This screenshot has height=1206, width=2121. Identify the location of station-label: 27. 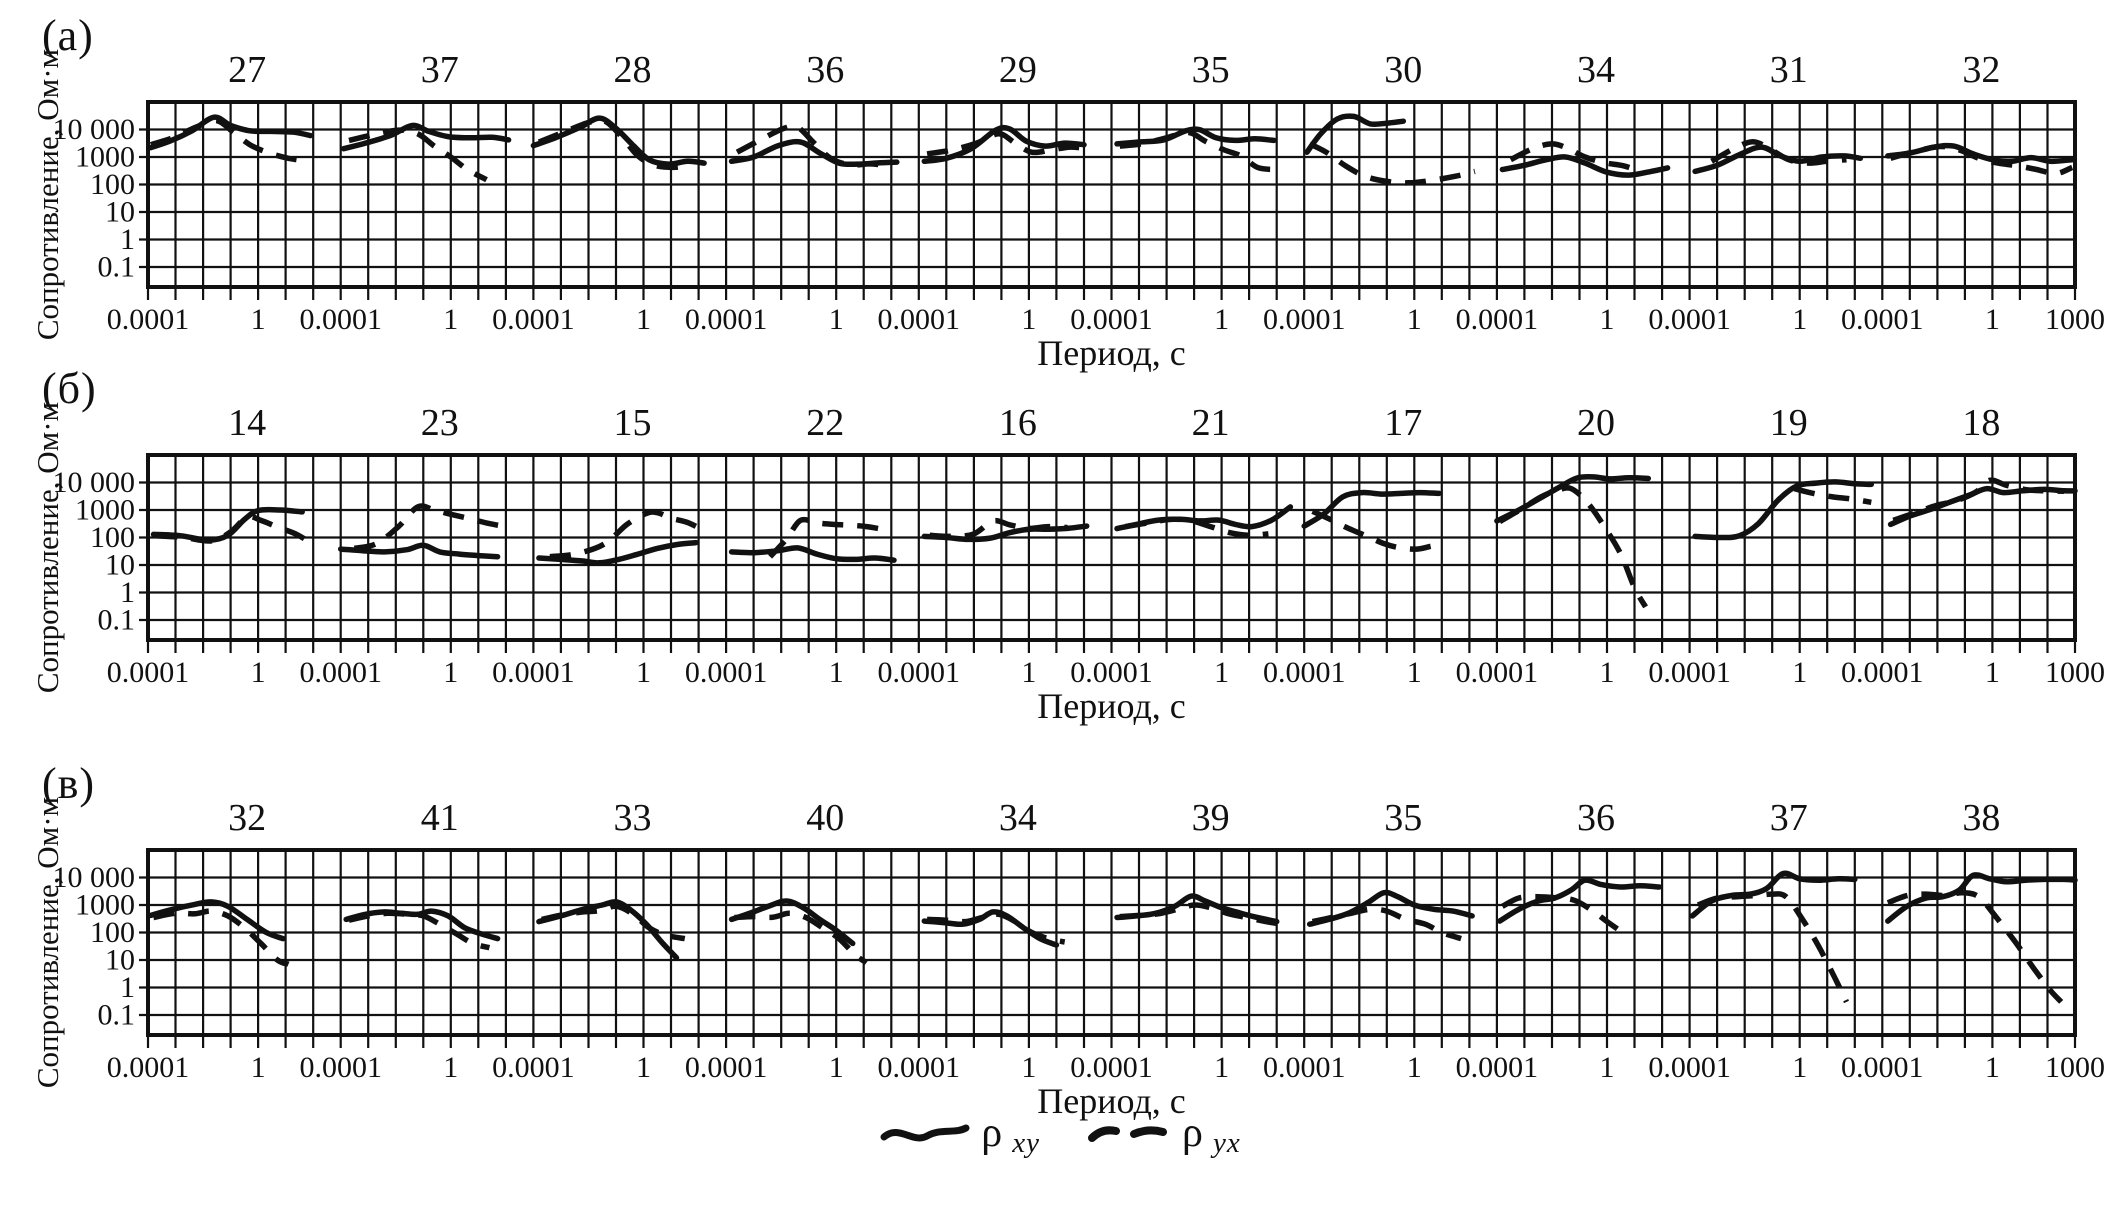
(247, 70).